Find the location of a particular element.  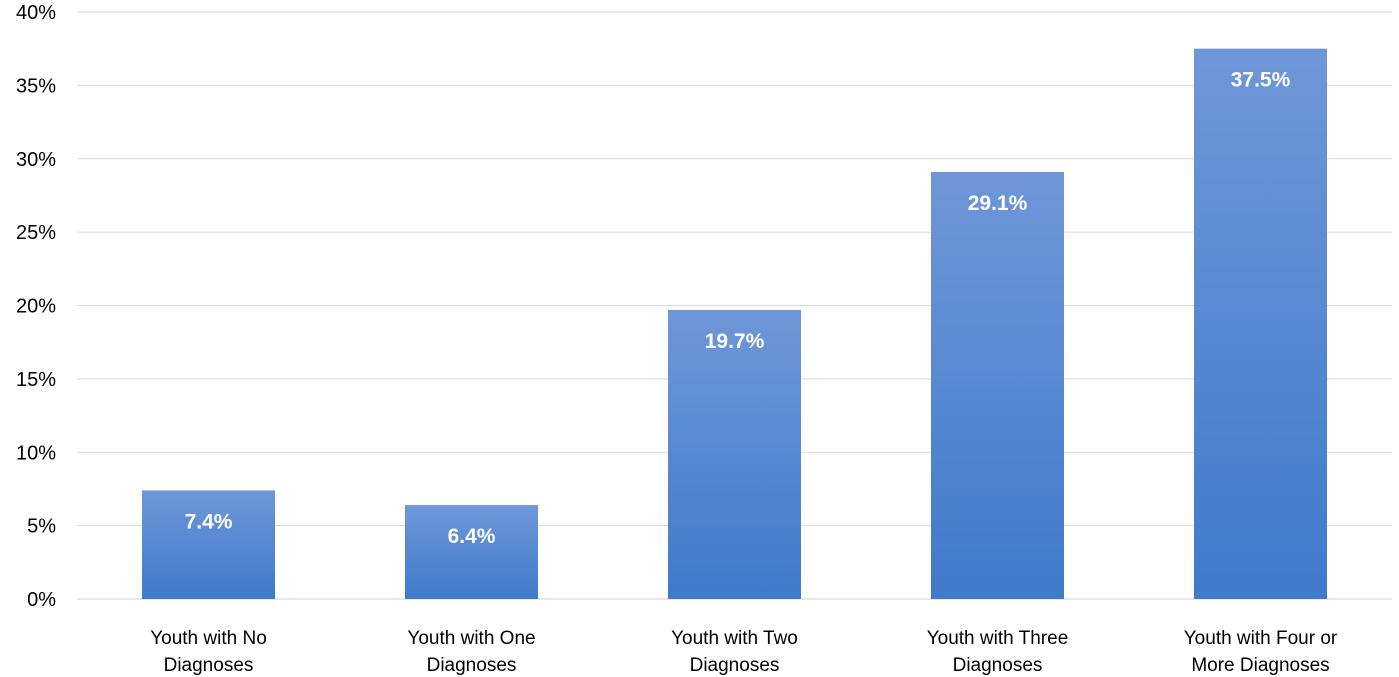

y-tick-label: 20% is located at coordinates (36, 307).